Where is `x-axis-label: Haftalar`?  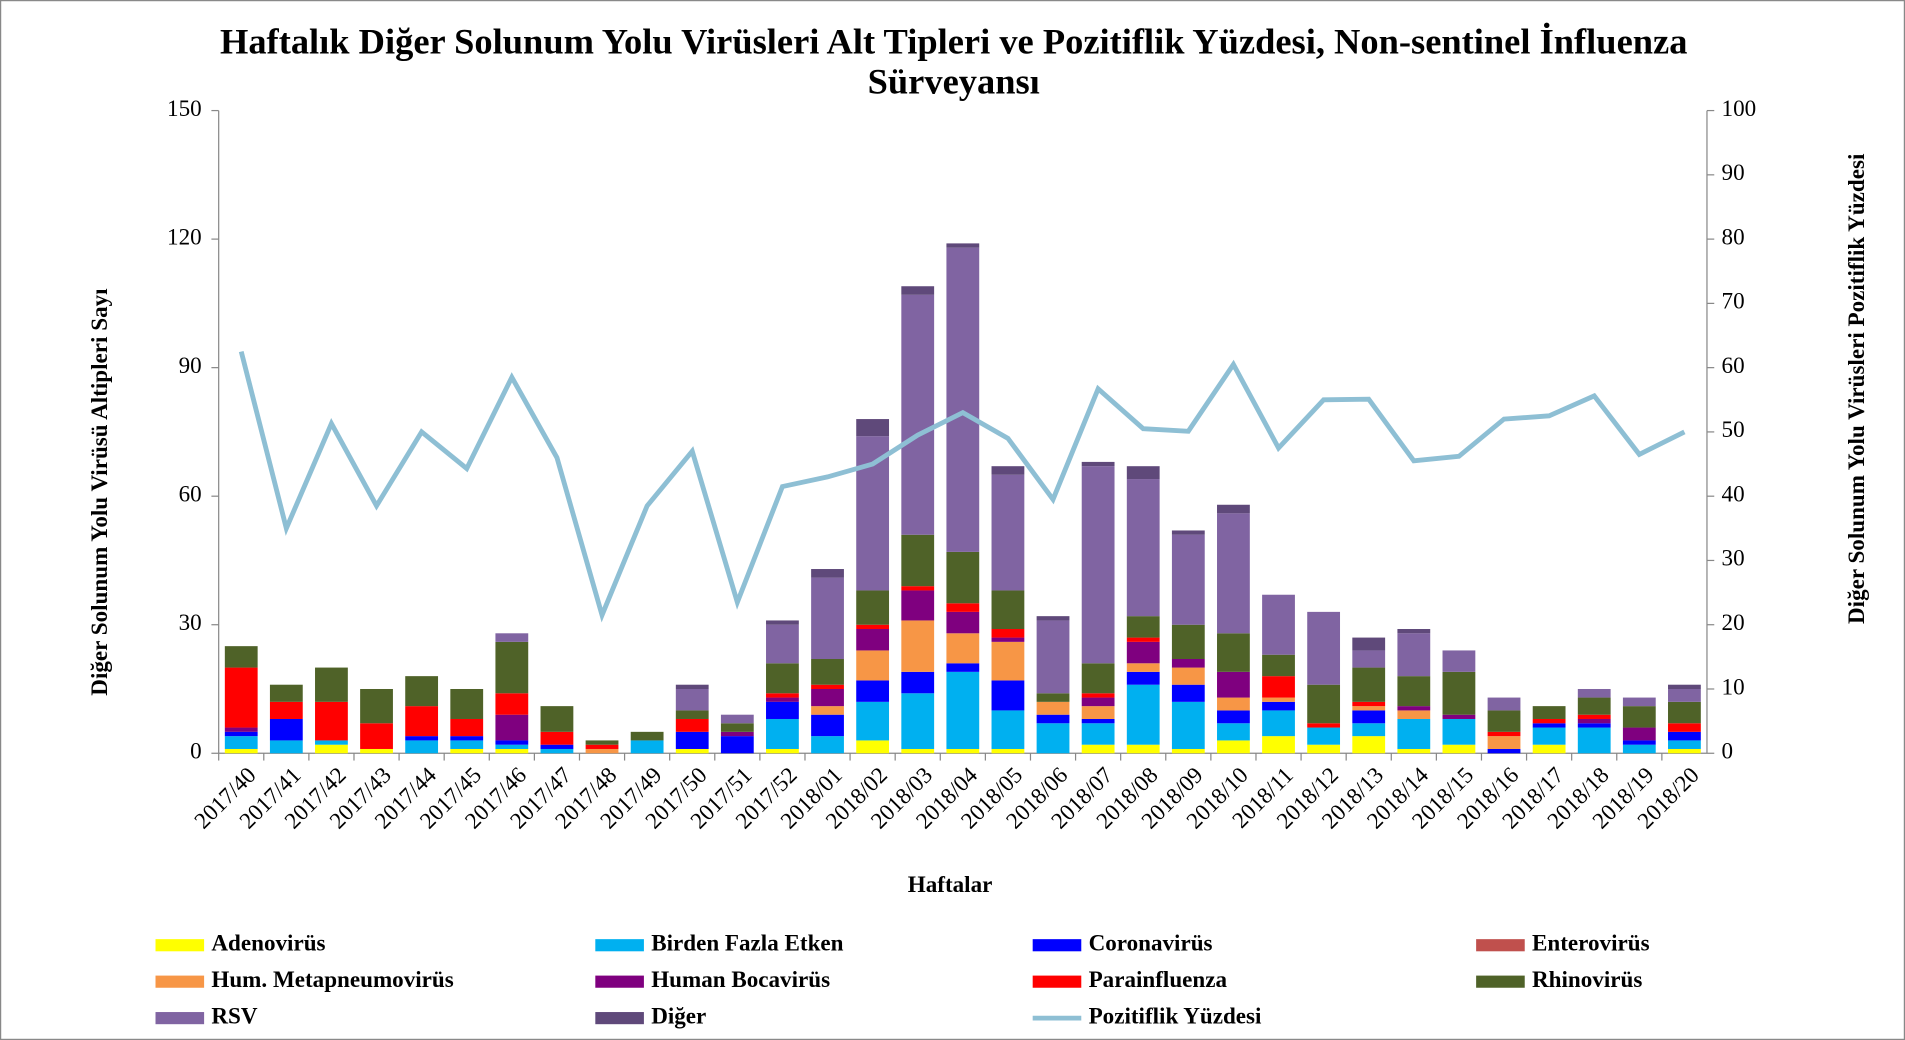
x-axis-label: Haftalar is located at coordinates (950, 884).